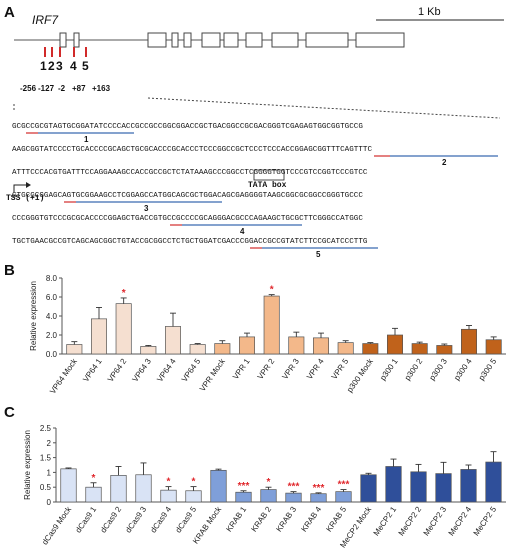 The height and width of the screenshot is (550, 512). Describe the element at coordinates (444, 162) in the screenshot. I see `sgrna-label: 2` at that location.